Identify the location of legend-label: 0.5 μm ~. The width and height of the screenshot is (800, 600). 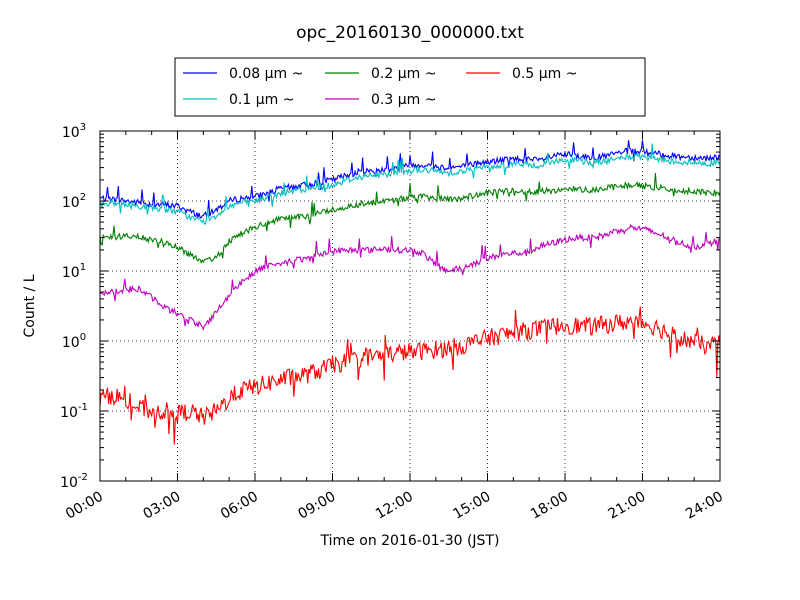
(544, 74).